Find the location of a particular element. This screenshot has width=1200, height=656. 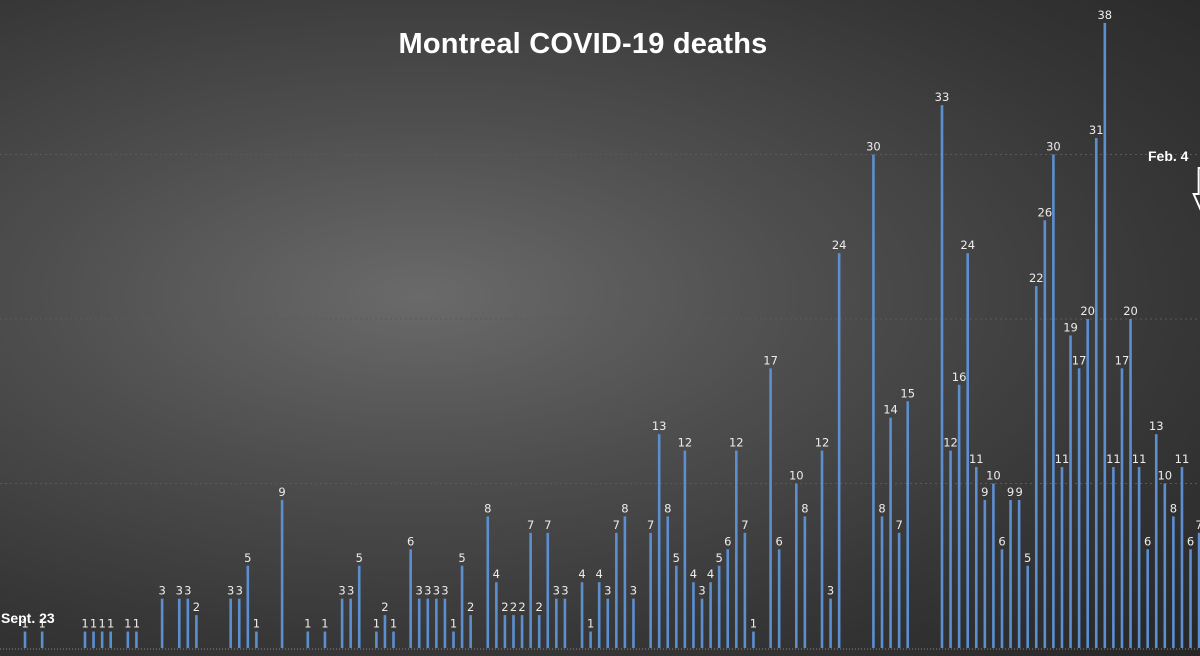

chart-title: Montreal COVID-19 deaths is located at coordinates (583, 44).